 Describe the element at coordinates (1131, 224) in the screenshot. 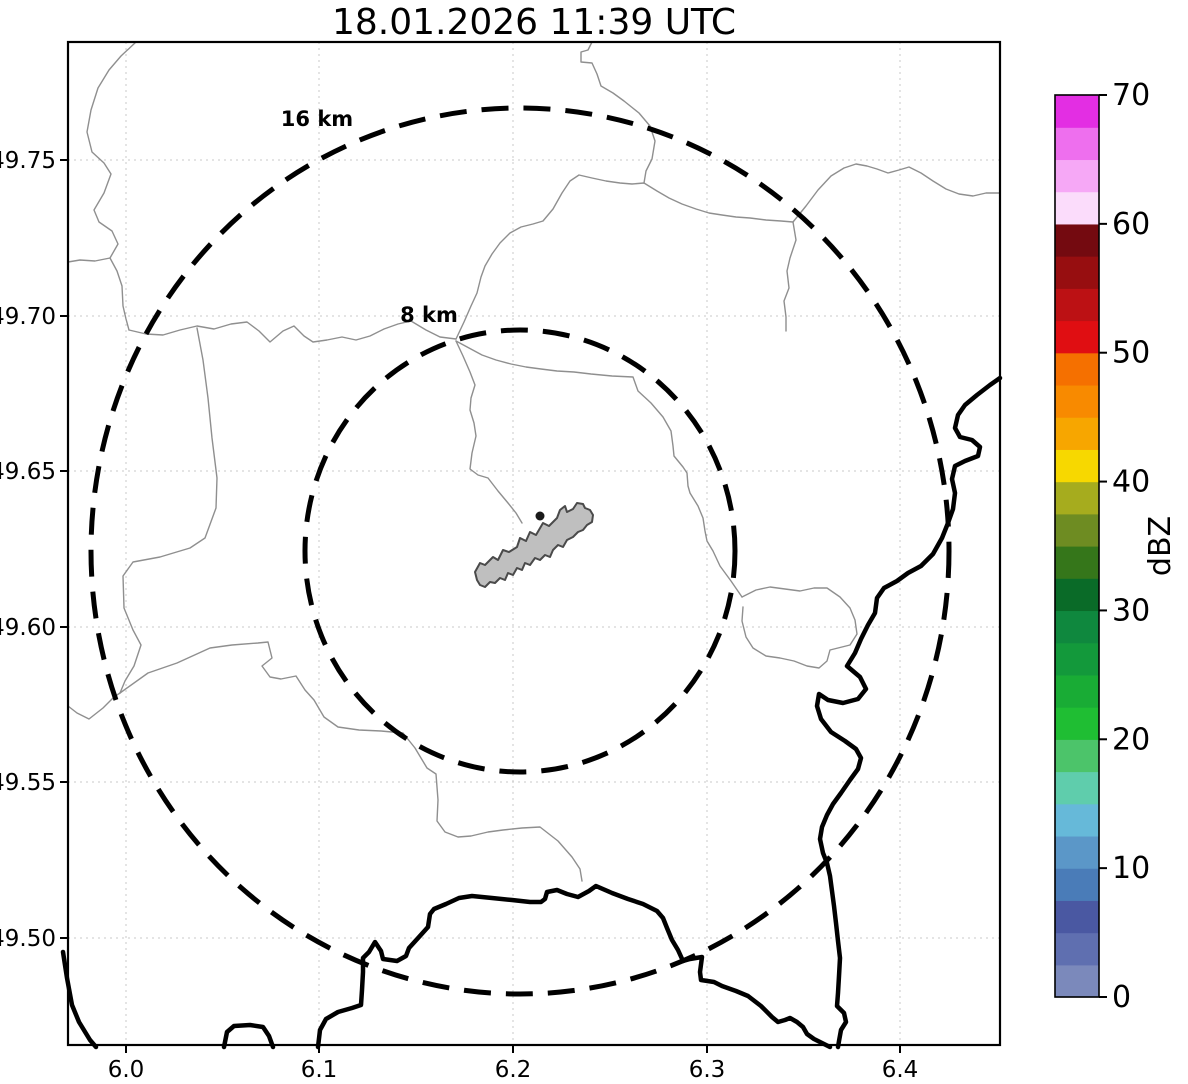

I see `colorbar-tick-label: 60` at that location.